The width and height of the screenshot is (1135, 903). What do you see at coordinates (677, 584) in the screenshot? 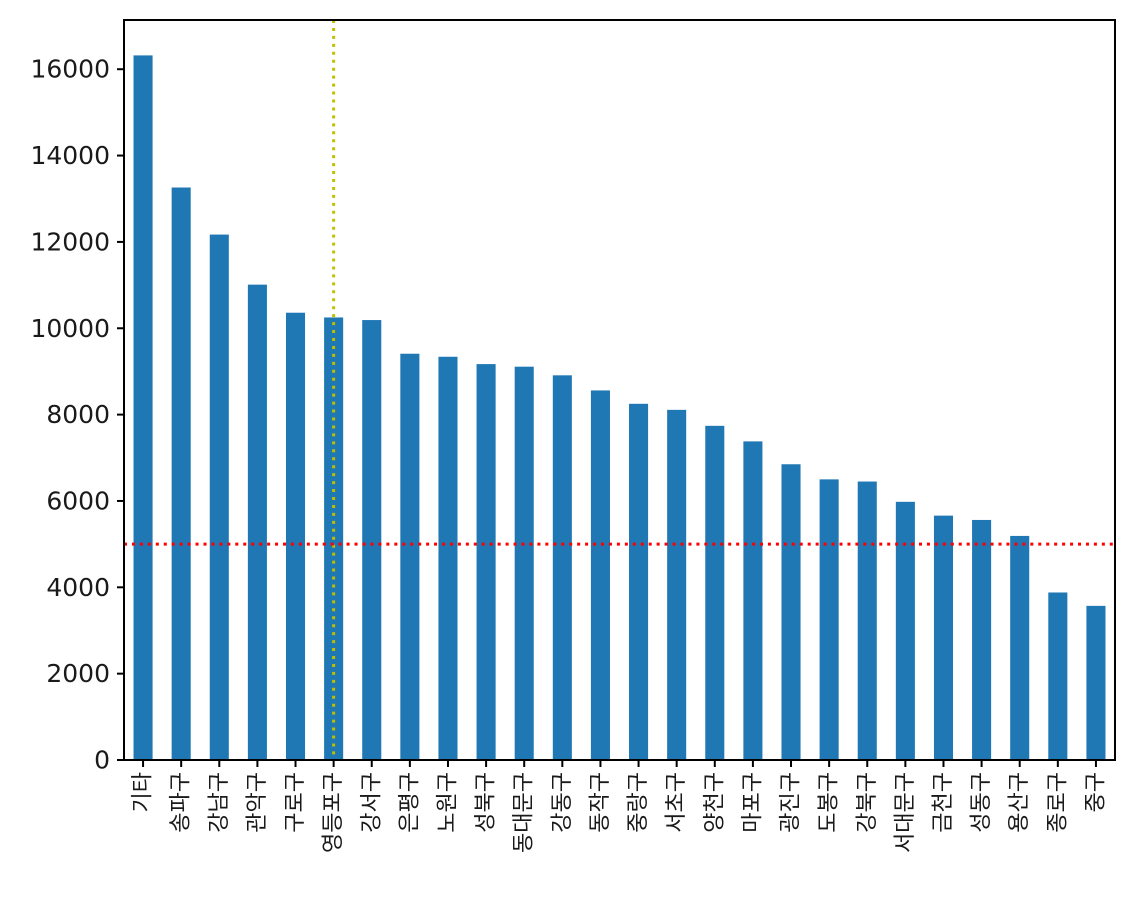
I see `bar-서초구` at bounding box center [677, 584].